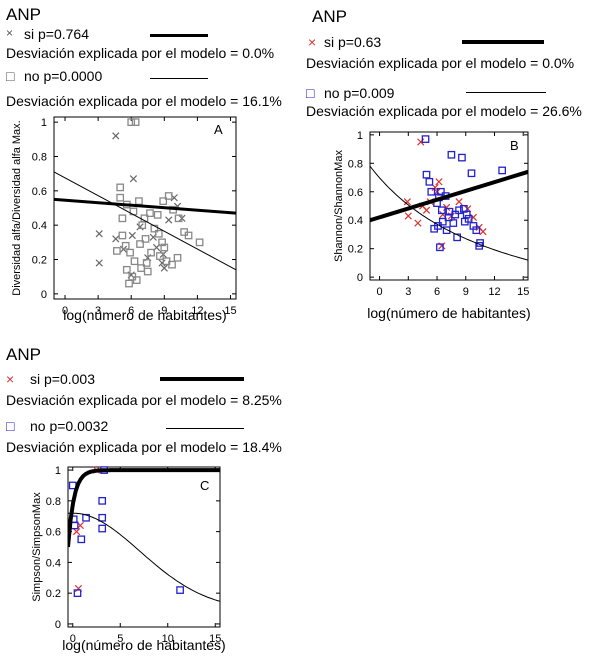 The width and height of the screenshot is (598, 658). I want to click on panel-a-xtick-label: 9, so click(164, 311).